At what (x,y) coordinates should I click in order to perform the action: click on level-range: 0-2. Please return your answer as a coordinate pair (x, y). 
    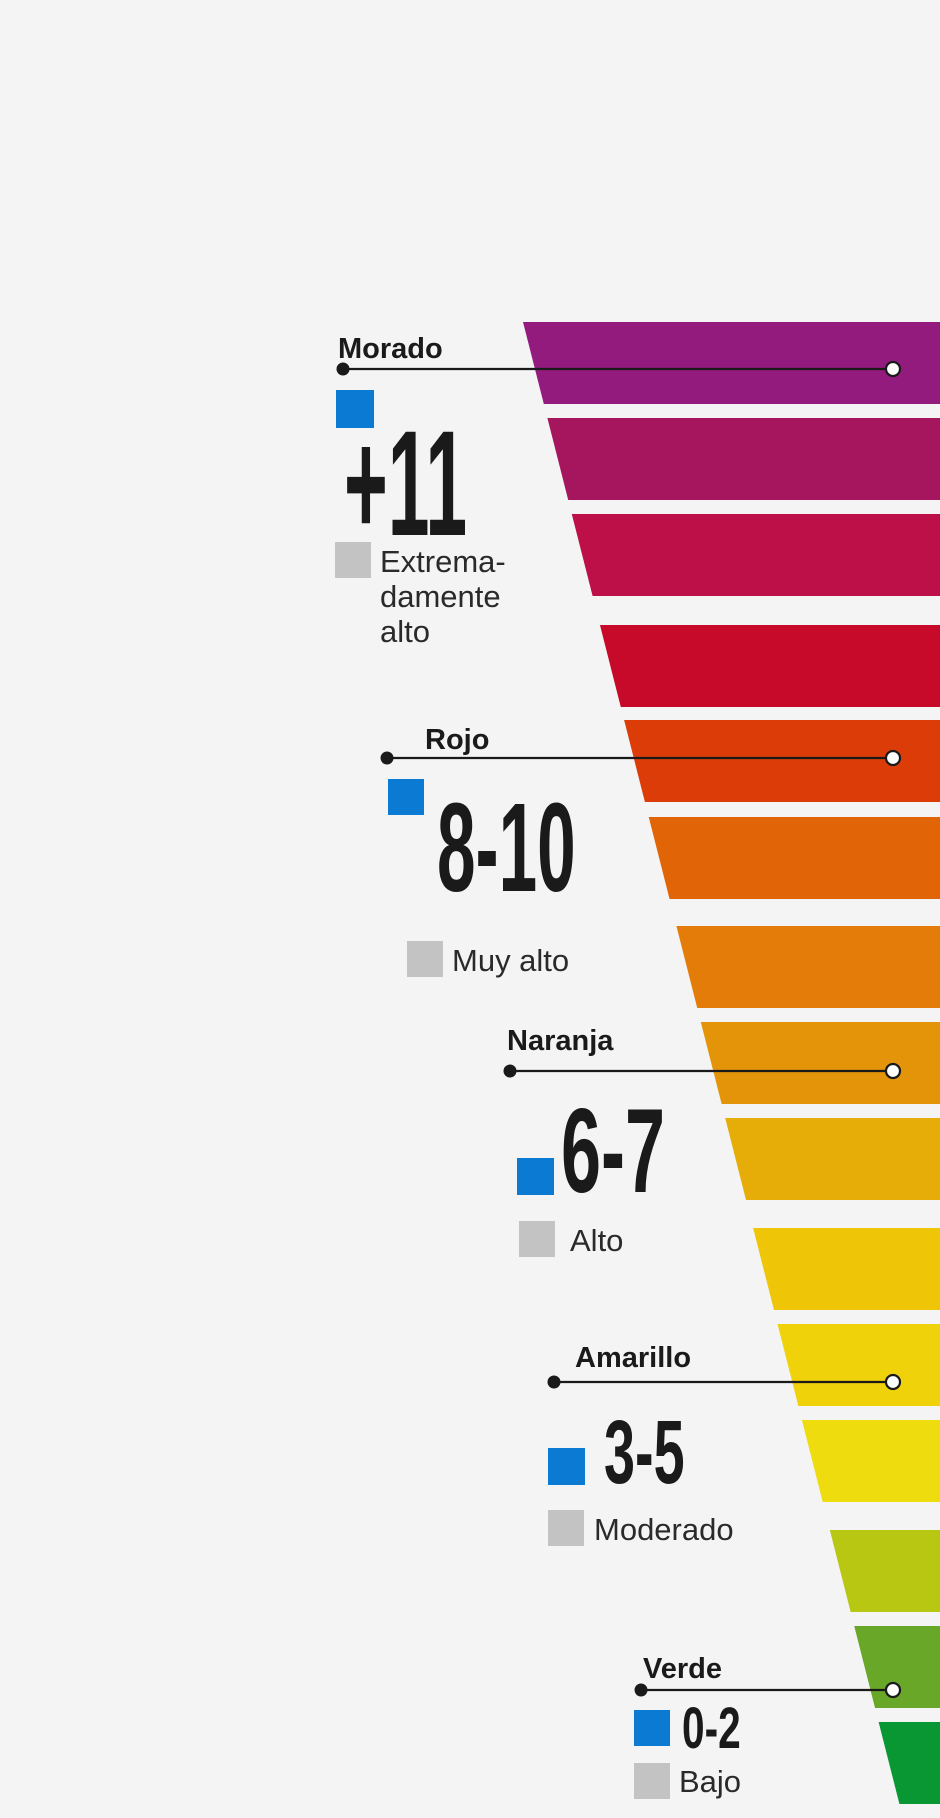
    Looking at the image, I should click on (711, 1728).